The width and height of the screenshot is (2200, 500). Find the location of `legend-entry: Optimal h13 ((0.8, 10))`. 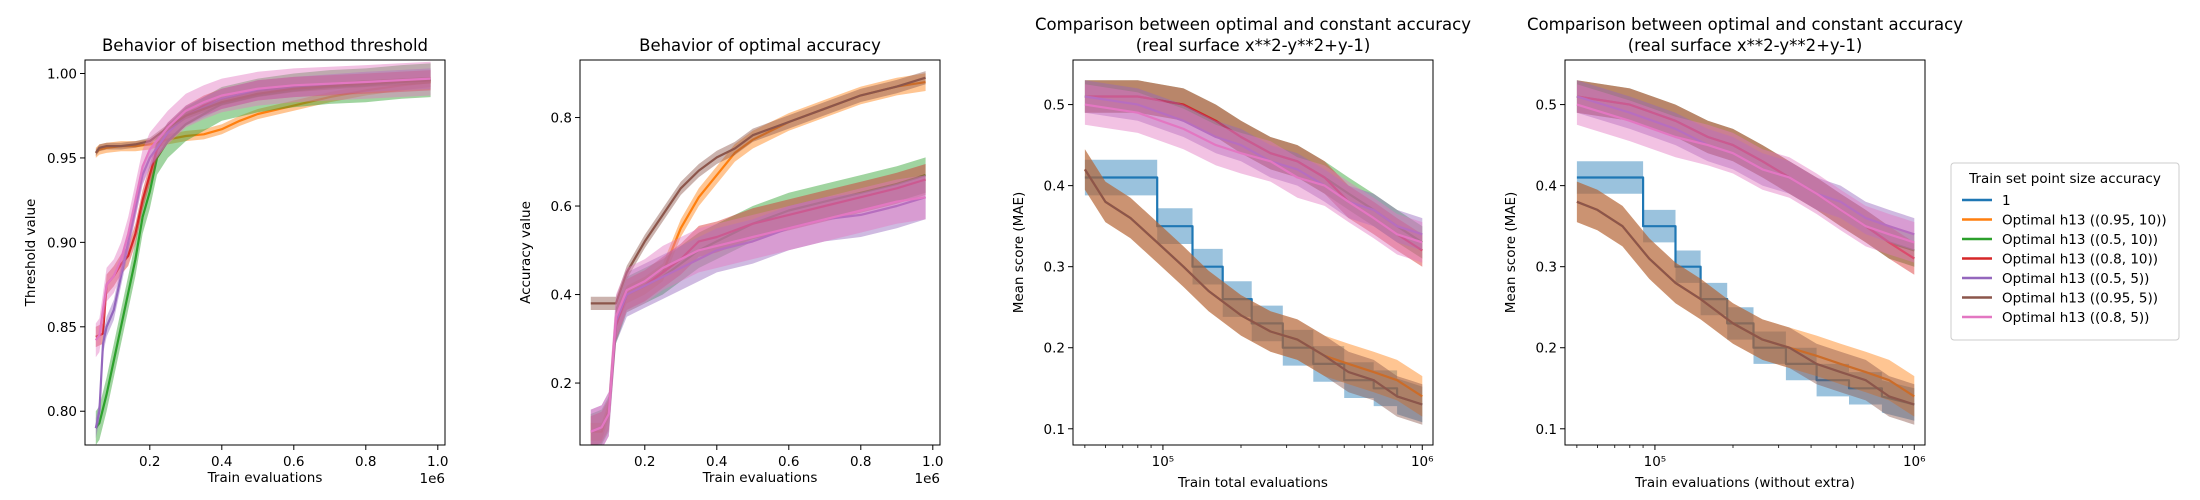

legend-entry: Optimal h13 ((0.8, 10)) is located at coordinates (2060, 260).